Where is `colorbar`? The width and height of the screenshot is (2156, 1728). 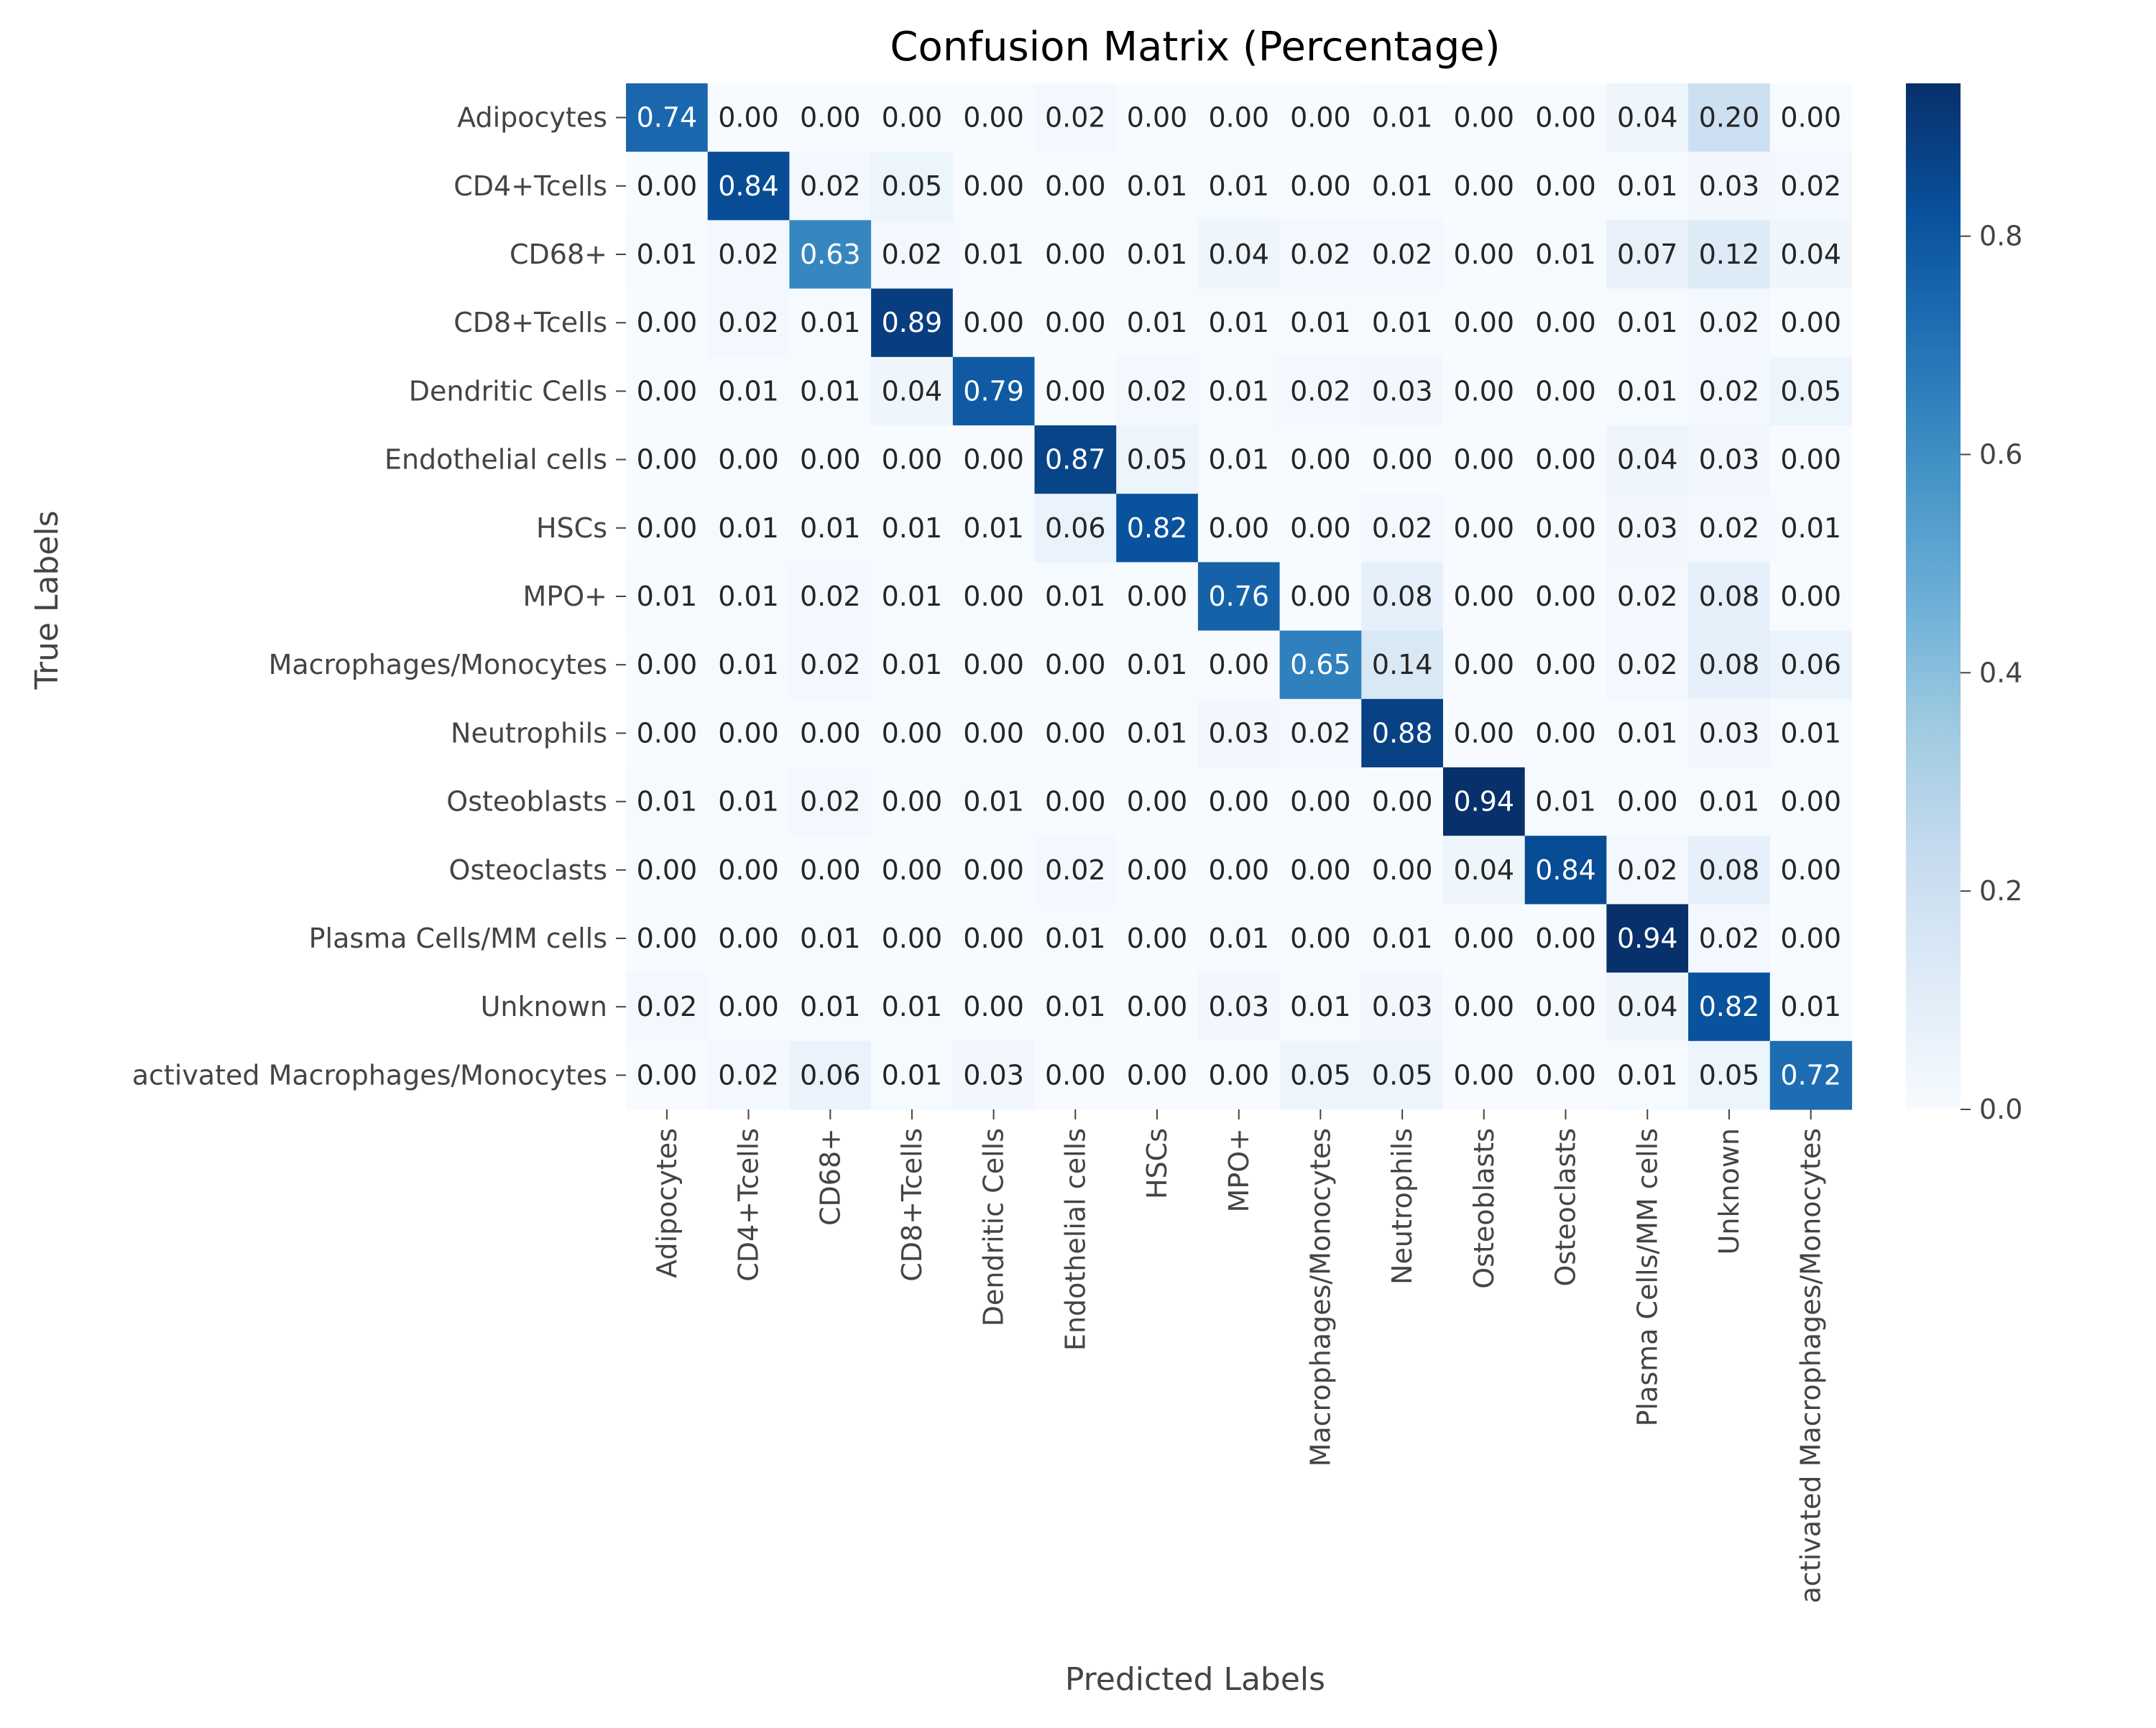
colorbar is located at coordinates (1933, 596).